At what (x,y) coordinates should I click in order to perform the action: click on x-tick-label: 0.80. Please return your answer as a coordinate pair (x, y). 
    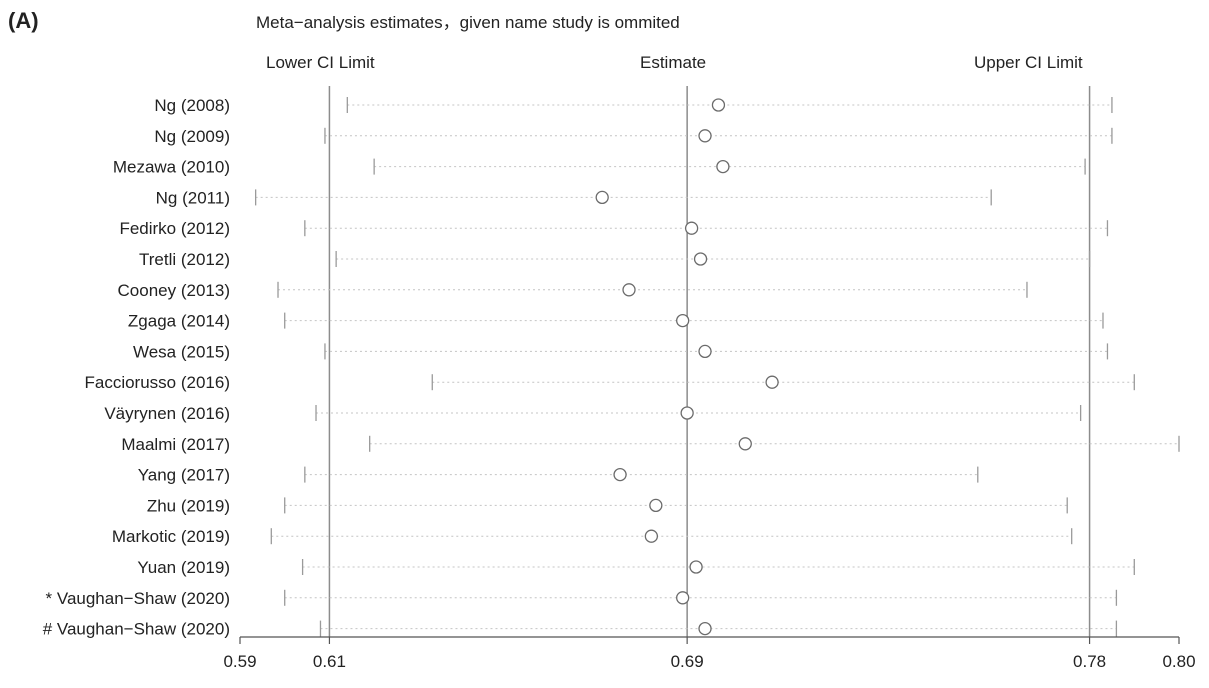
    Looking at the image, I should click on (1178, 661).